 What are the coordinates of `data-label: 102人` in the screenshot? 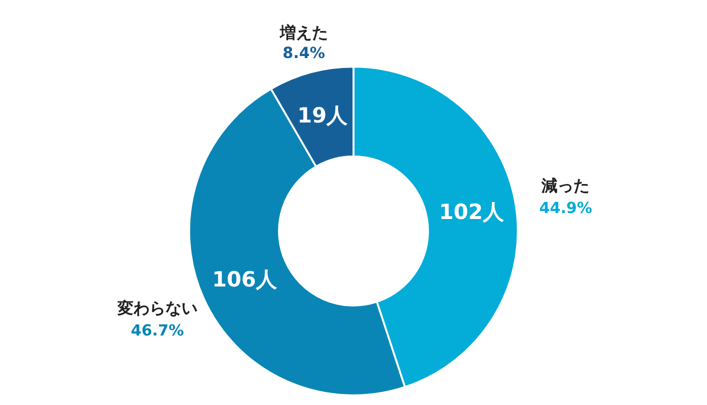 It's located at (471, 211).